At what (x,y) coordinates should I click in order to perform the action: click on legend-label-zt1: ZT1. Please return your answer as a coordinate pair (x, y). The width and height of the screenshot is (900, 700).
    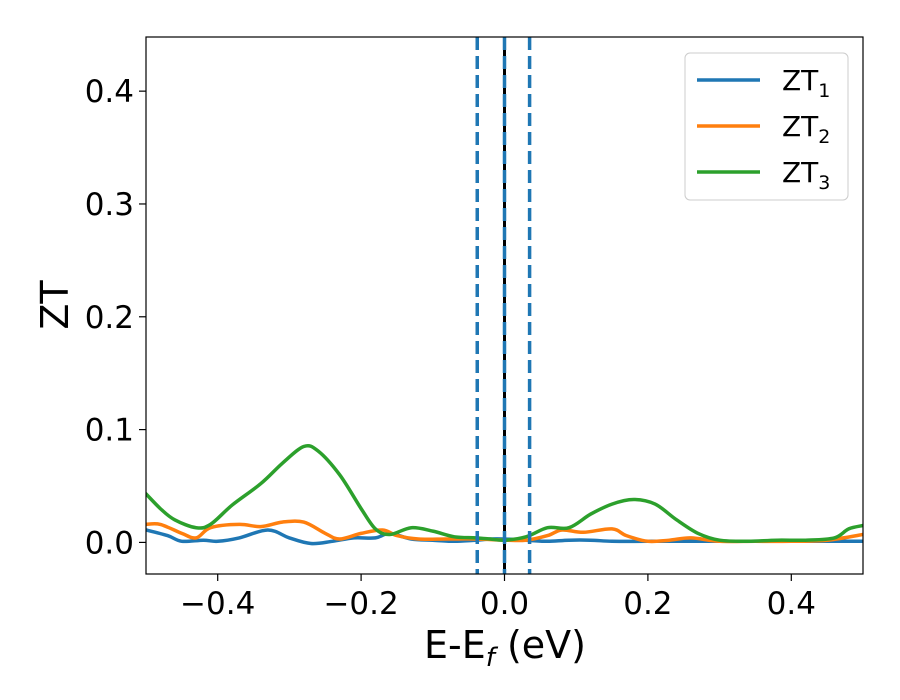
    Looking at the image, I should click on (806, 83).